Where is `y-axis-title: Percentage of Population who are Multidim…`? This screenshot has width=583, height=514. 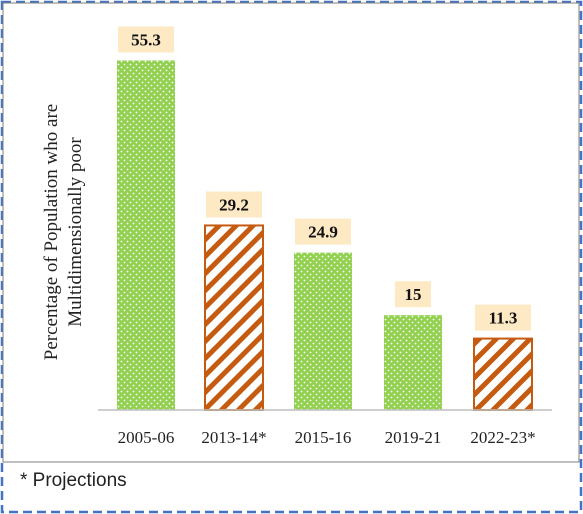 y-axis-title: Percentage of Population who are Multidim… is located at coordinates (63, 232).